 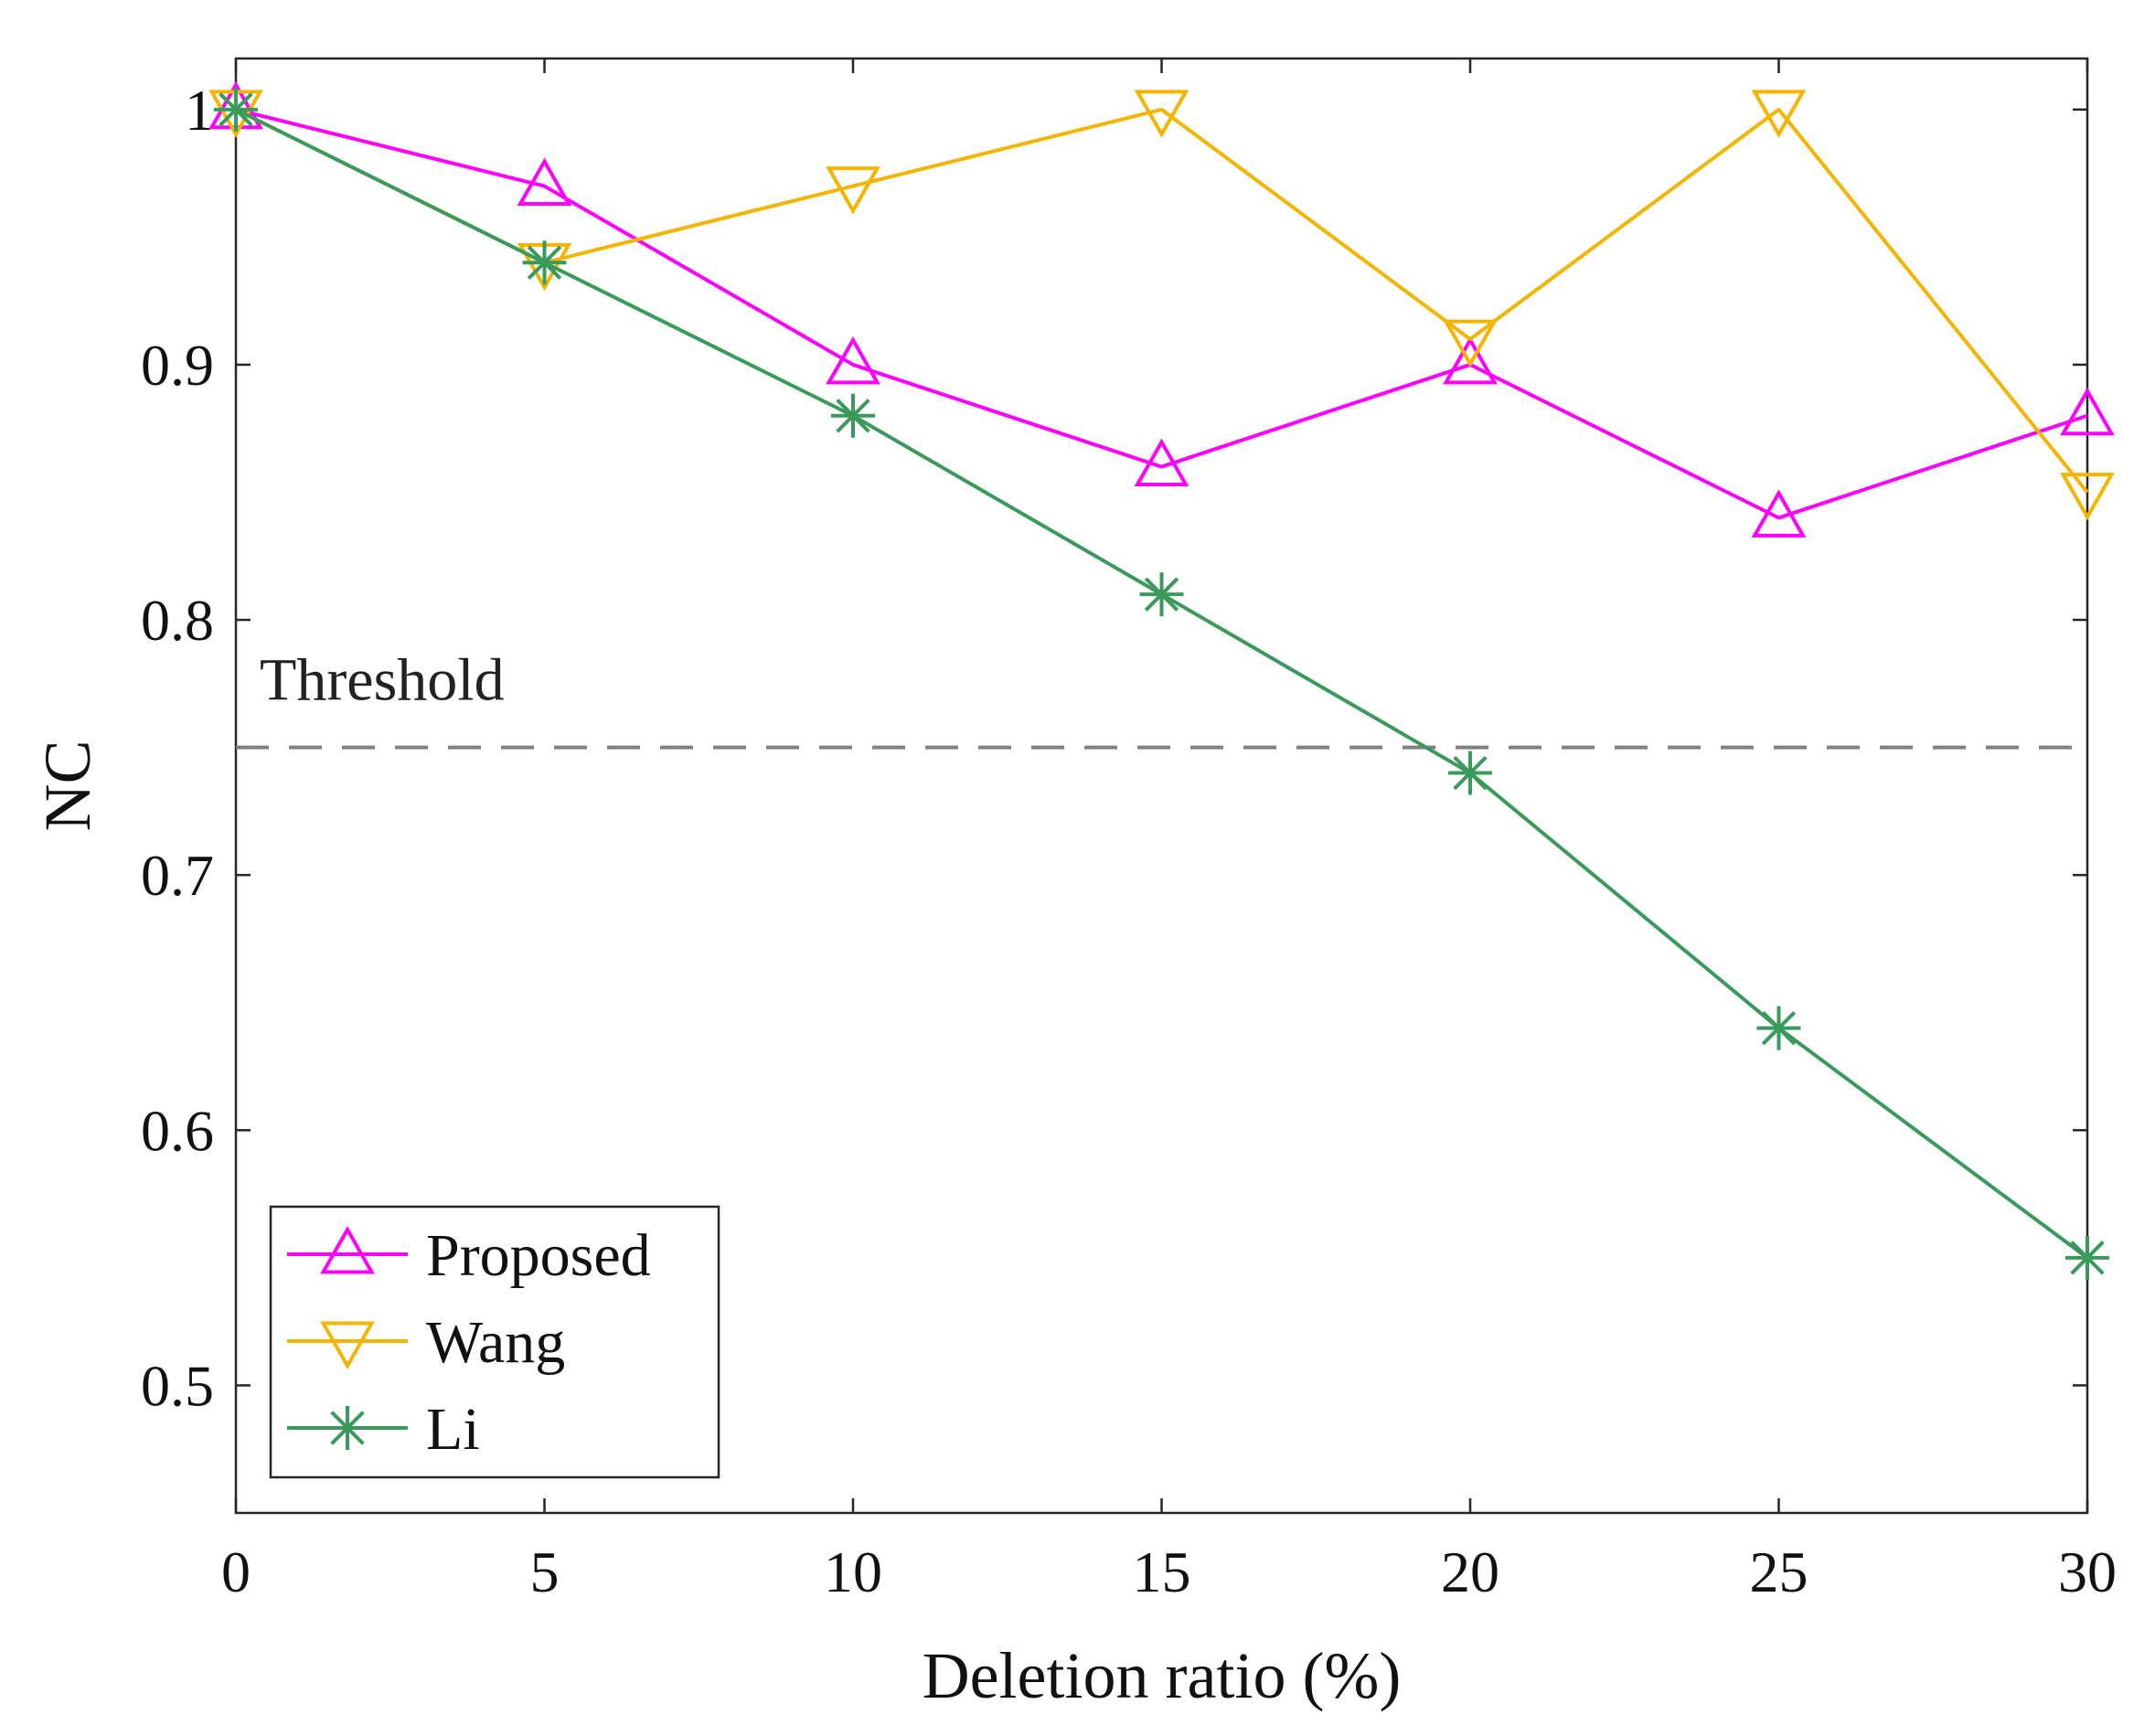 What do you see at coordinates (2087, 1571) in the screenshot?
I see `x-tick-label: 30` at bounding box center [2087, 1571].